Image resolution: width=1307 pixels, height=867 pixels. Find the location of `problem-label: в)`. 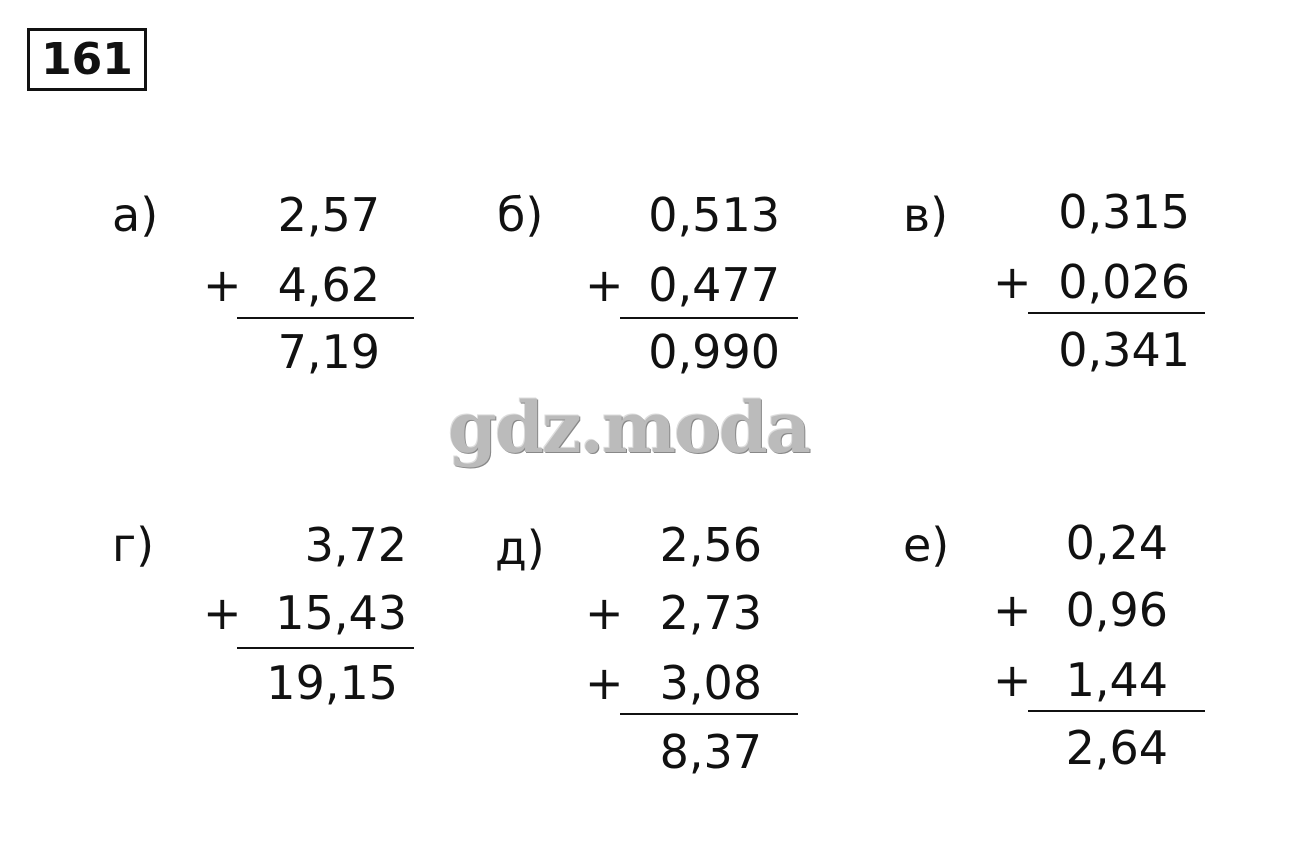

problem-label: в) is located at coordinates (926, 215).